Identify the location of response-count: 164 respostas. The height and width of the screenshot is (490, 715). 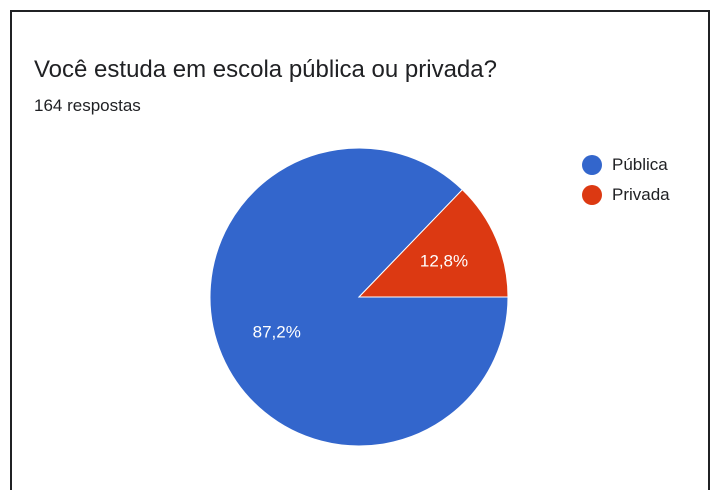
(87, 105).